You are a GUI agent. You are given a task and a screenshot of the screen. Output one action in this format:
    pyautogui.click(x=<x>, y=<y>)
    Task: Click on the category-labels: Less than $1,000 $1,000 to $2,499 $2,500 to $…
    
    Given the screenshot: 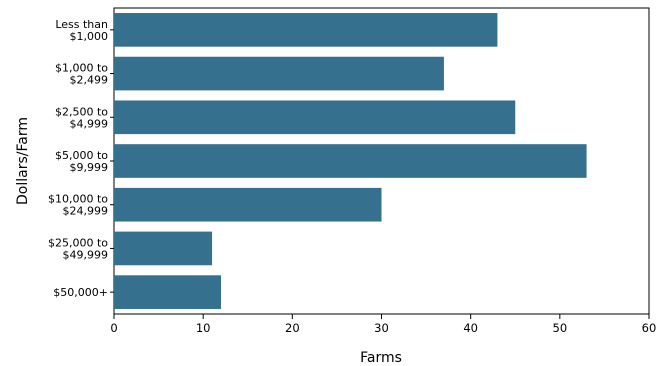 What is the action you would take?
    pyautogui.click(x=81, y=158)
    